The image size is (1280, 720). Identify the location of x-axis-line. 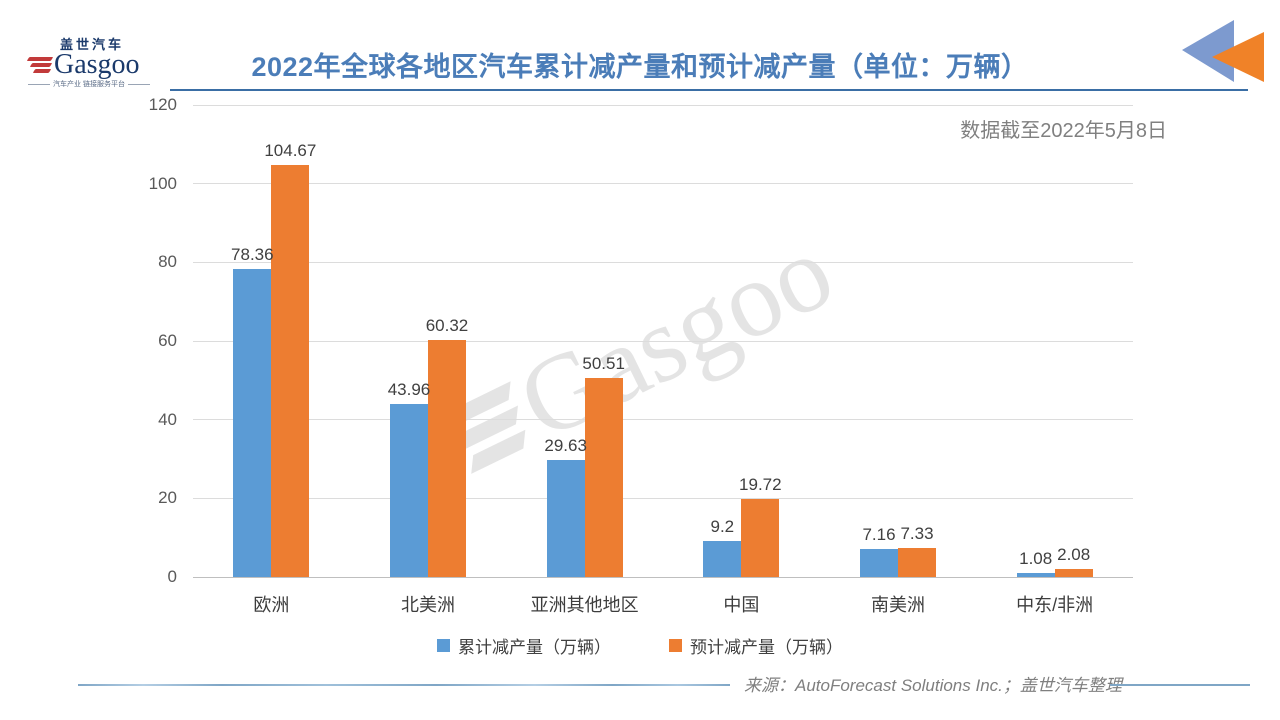
(663, 577).